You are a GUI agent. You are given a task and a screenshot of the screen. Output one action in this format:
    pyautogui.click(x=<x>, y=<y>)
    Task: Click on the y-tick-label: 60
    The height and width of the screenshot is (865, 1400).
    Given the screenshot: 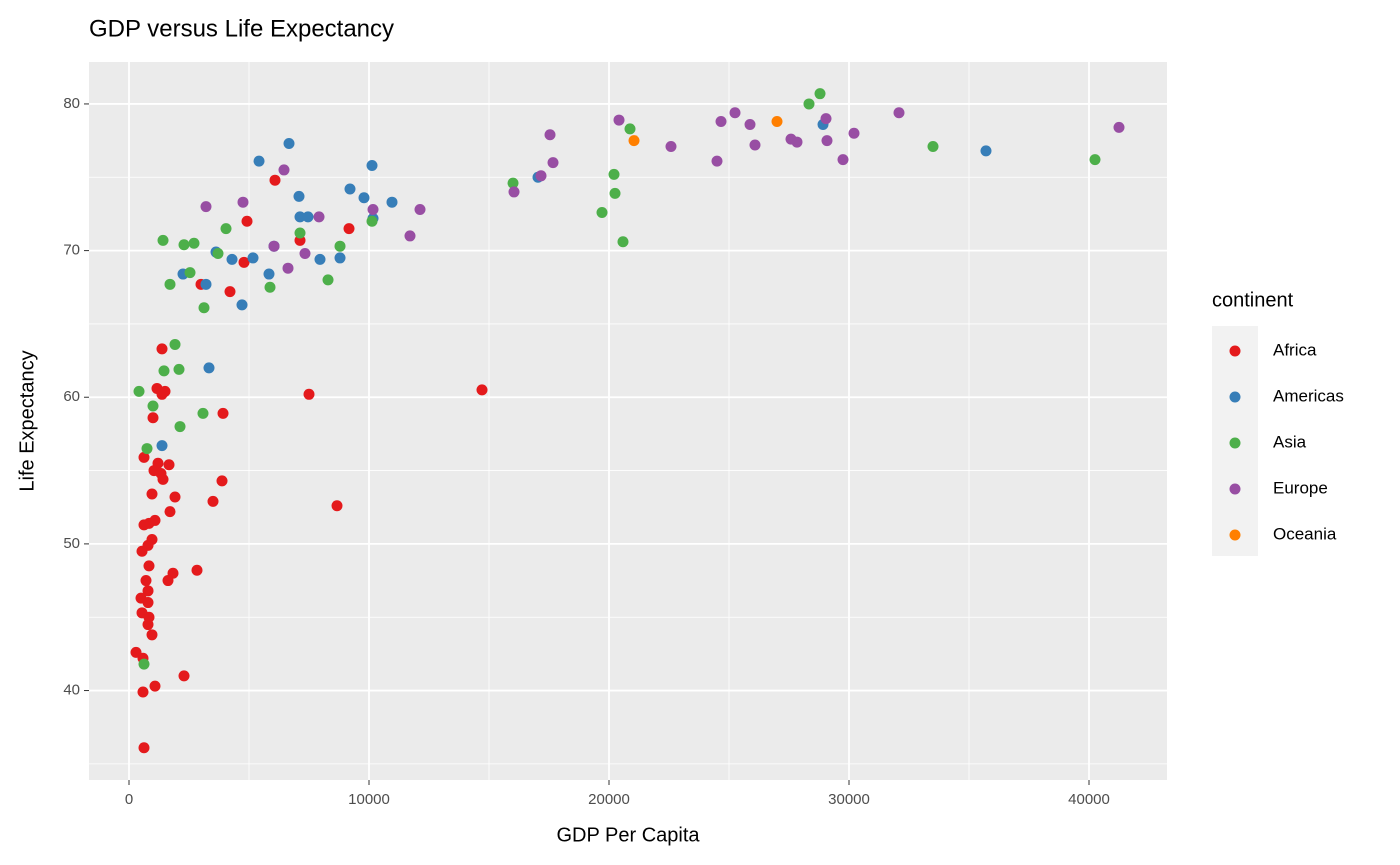 What is the action you would take?
    pyautogui.click(x=71, y=396)
    